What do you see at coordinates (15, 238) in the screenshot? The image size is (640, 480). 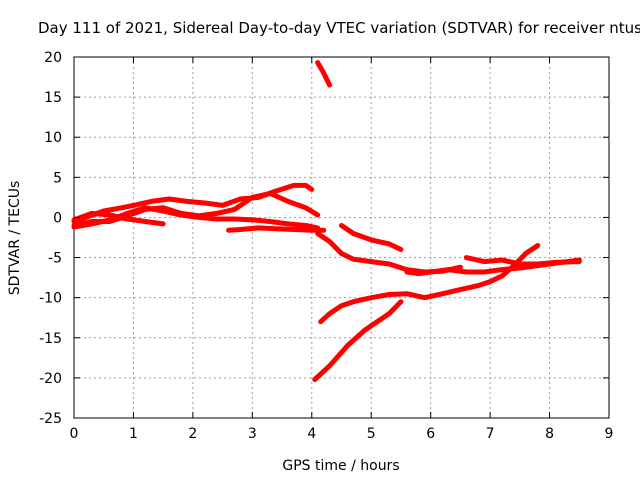 I see `y-axis-label: SDTVAR / TECUs` at bounding box center [15, 238].